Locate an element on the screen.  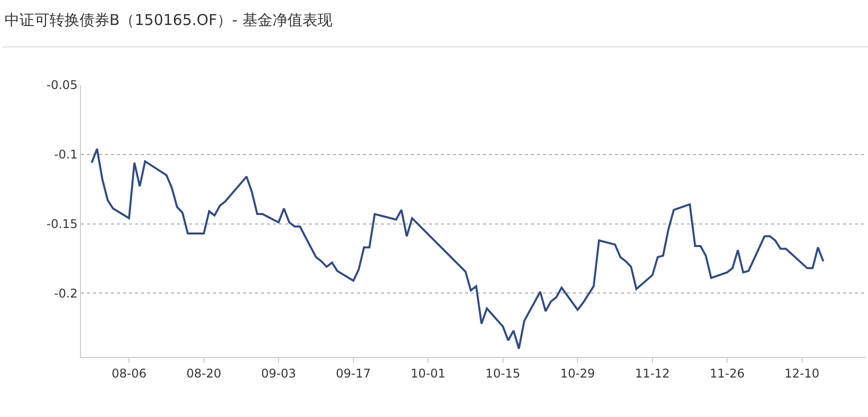
x-tick-label: 11-12 is located at coordinates (652, 373).